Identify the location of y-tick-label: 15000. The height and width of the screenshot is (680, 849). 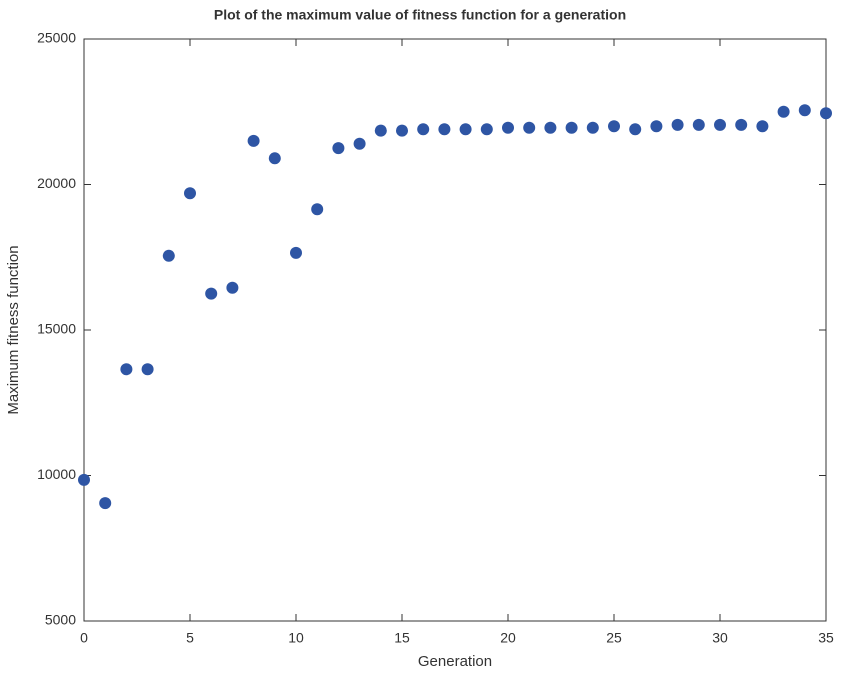
(56, 329).